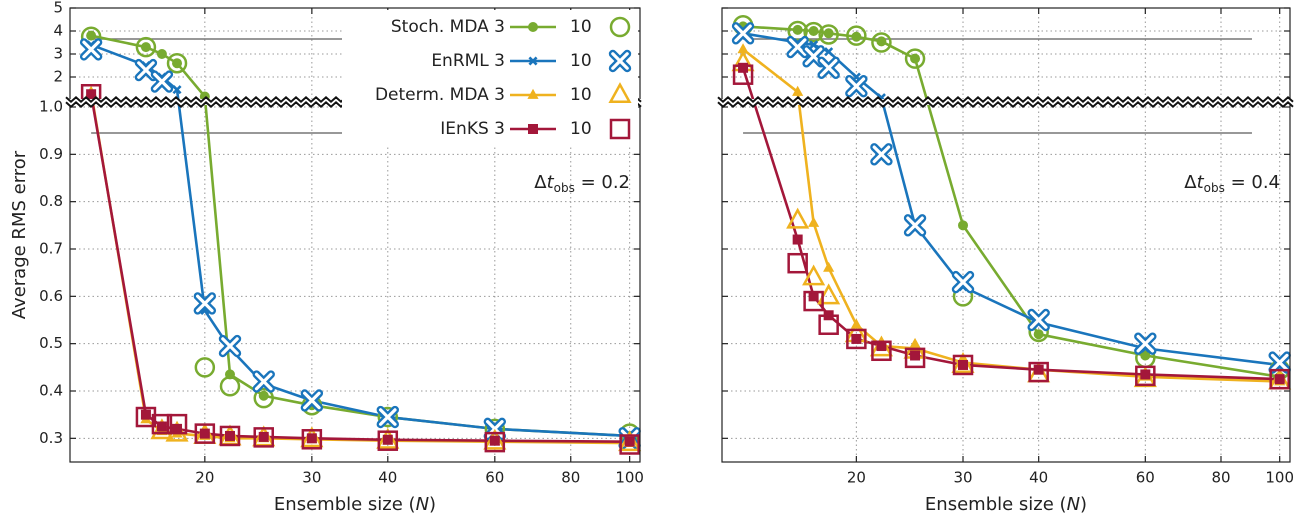 This screenshot has width=1309, height=521. I want to click on legend-label: IEnKS 3, so click(472, 129).